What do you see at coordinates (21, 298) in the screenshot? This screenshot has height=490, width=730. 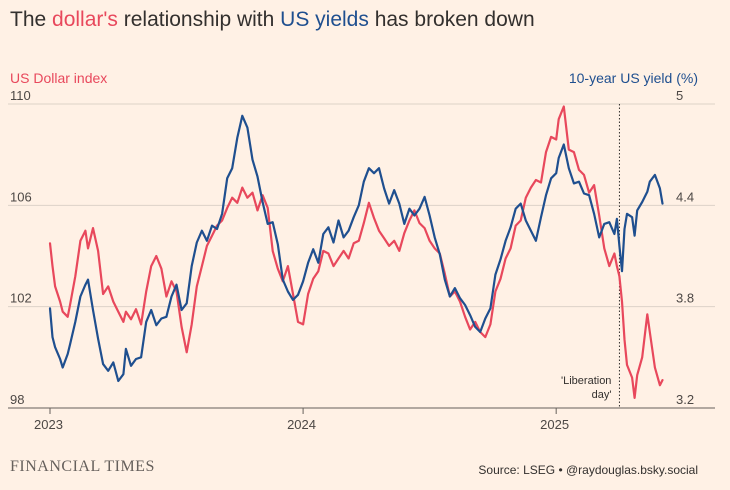 I see `left-tick-label: 102` at bounding box center [21, 298].